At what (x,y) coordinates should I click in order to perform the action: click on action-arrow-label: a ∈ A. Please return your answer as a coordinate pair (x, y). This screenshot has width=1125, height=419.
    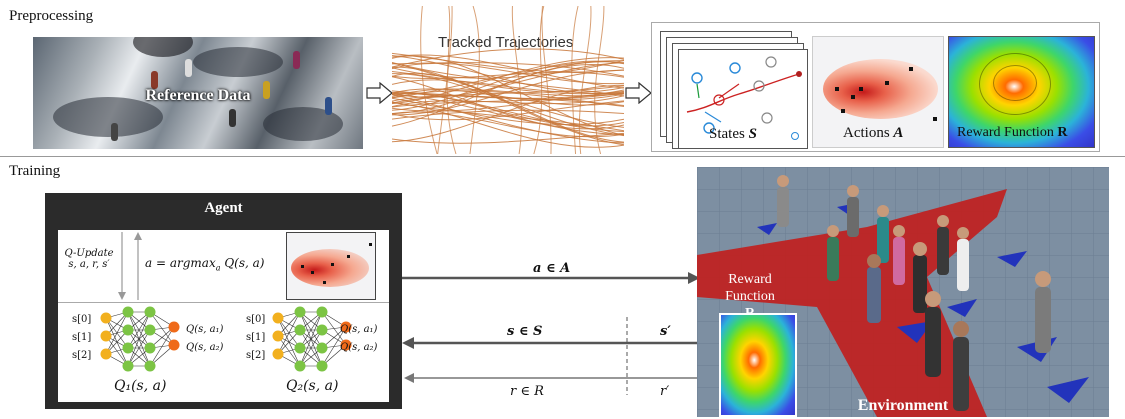
    Looking at the image, I should click on (552, 268).